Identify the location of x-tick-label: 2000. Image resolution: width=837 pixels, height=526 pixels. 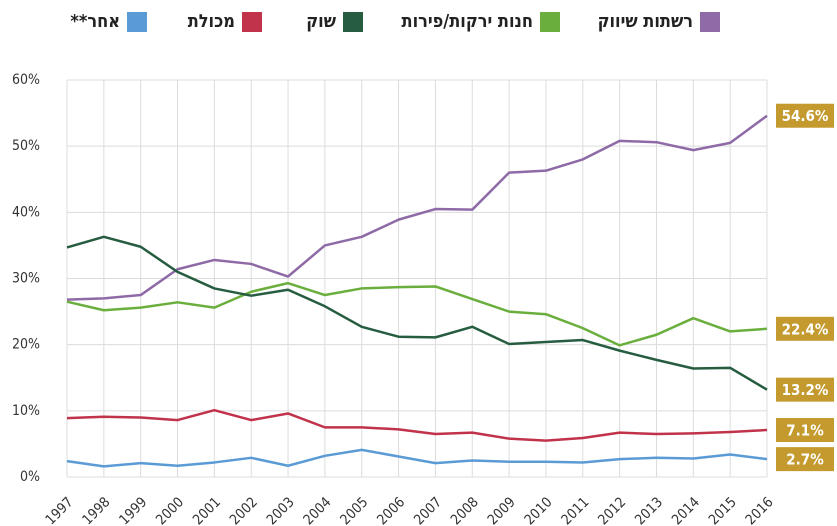
(170, 510).